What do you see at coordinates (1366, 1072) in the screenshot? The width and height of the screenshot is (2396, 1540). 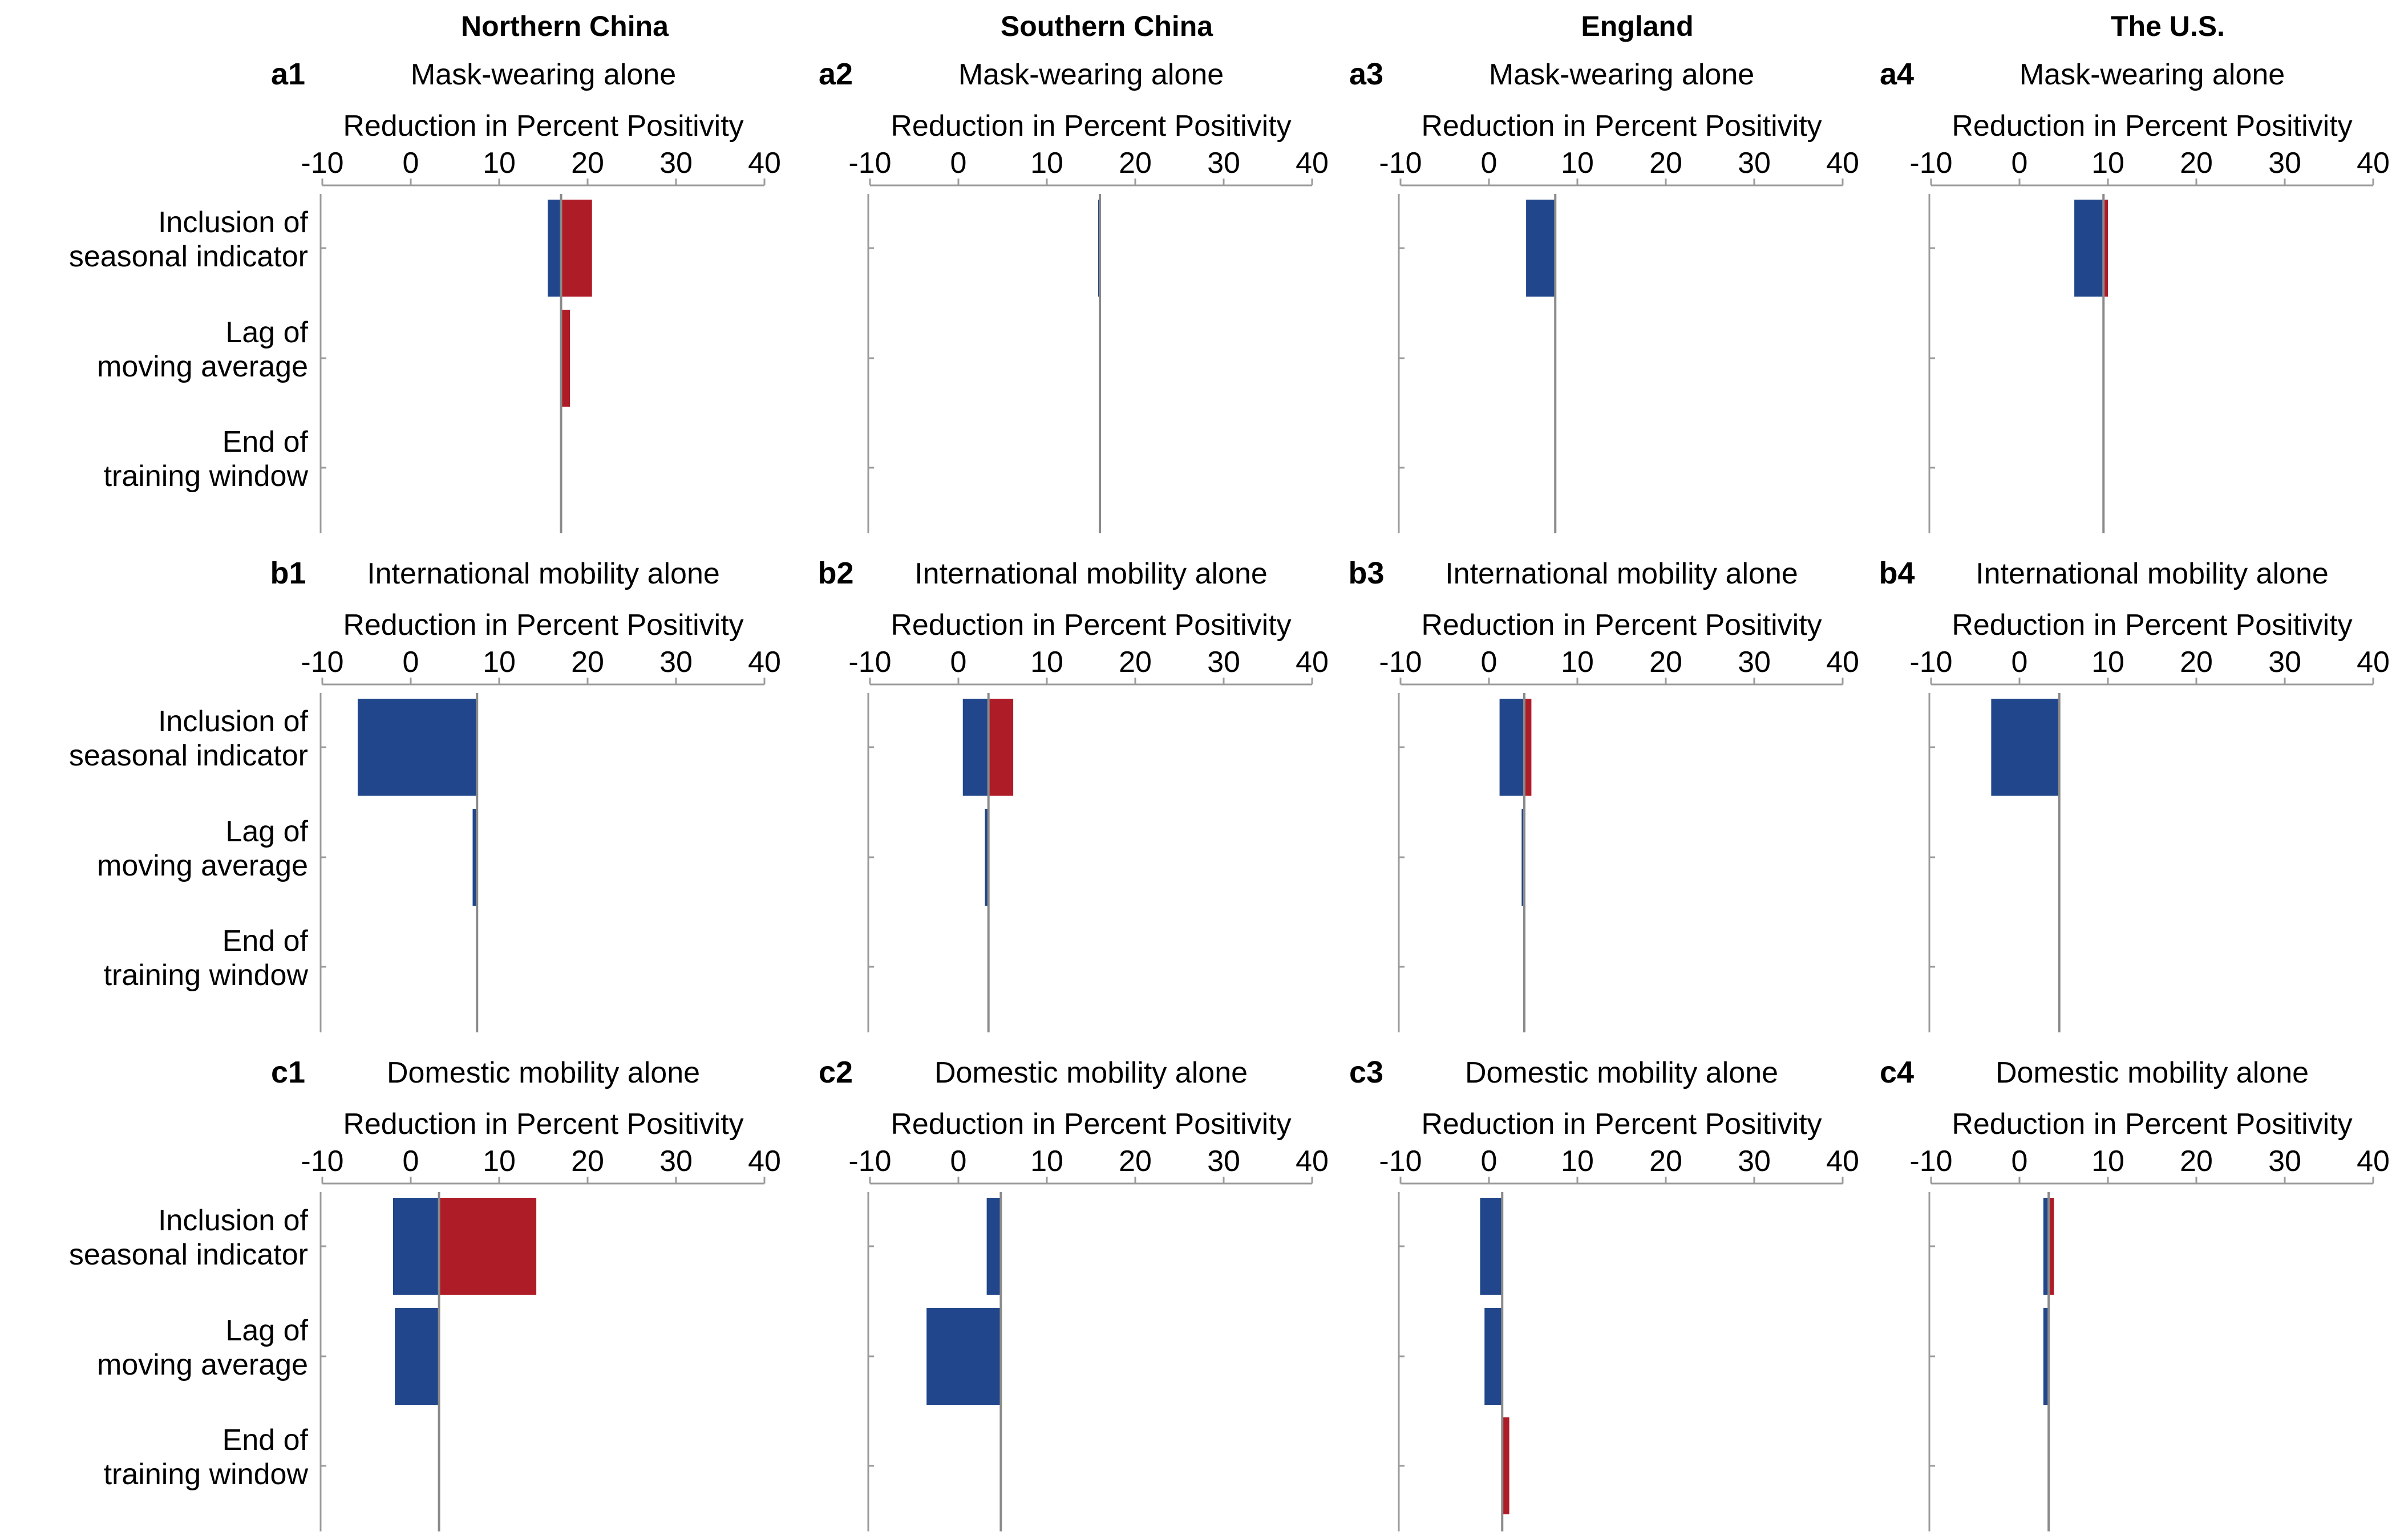 I see `panel-label: c3` at bounding box center [1366, 1072].